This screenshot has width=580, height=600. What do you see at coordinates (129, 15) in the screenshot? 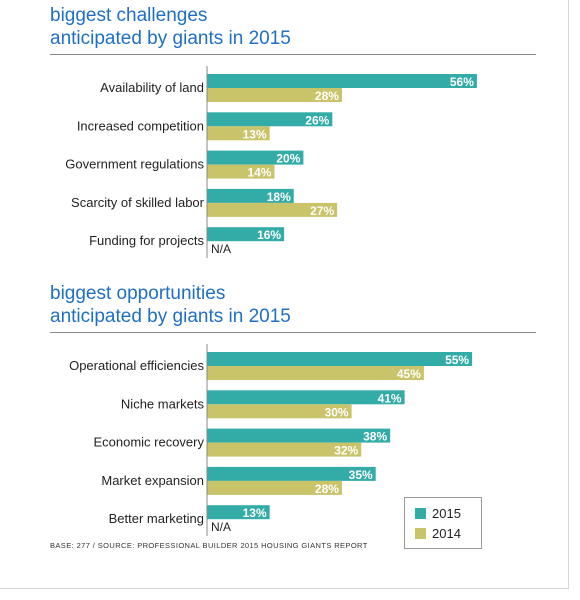
I see `challenges-title-line-1: biggest challenges` at bounding box center [129, 15].